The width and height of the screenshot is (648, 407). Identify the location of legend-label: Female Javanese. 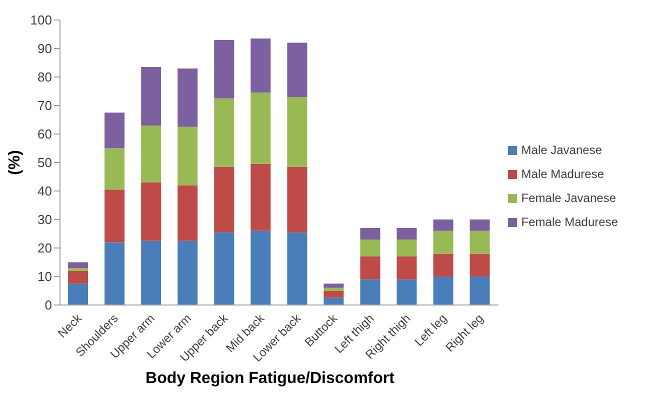
(568, 197).